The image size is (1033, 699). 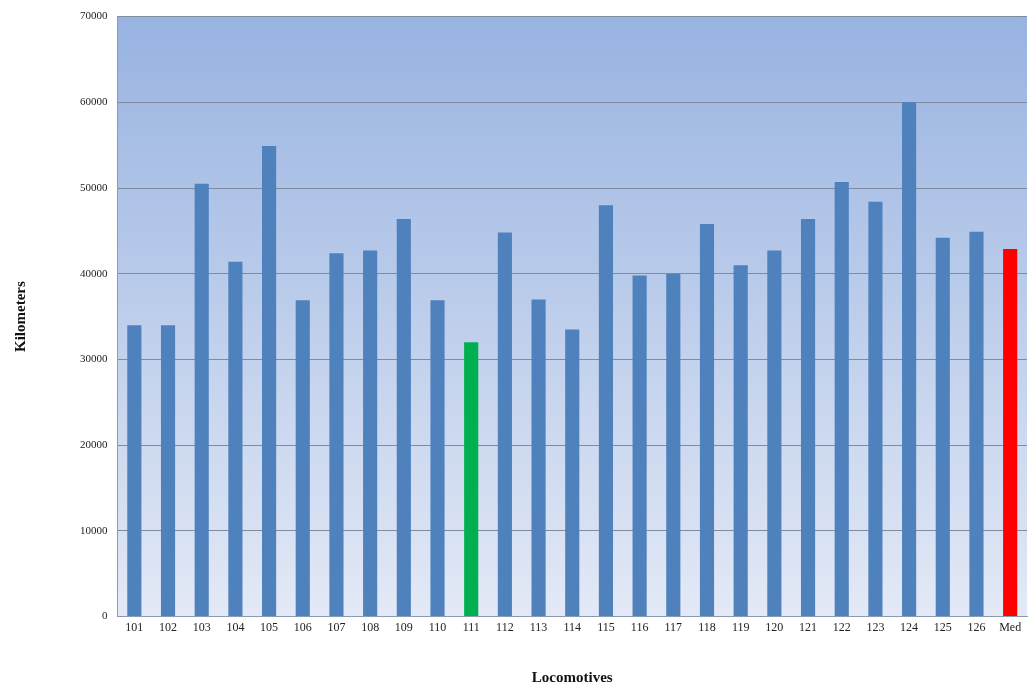 What do you see at coordinates (201, 626) in the screenshot?
I see `x-tick-label: 103` at bounding box center [201, 626].